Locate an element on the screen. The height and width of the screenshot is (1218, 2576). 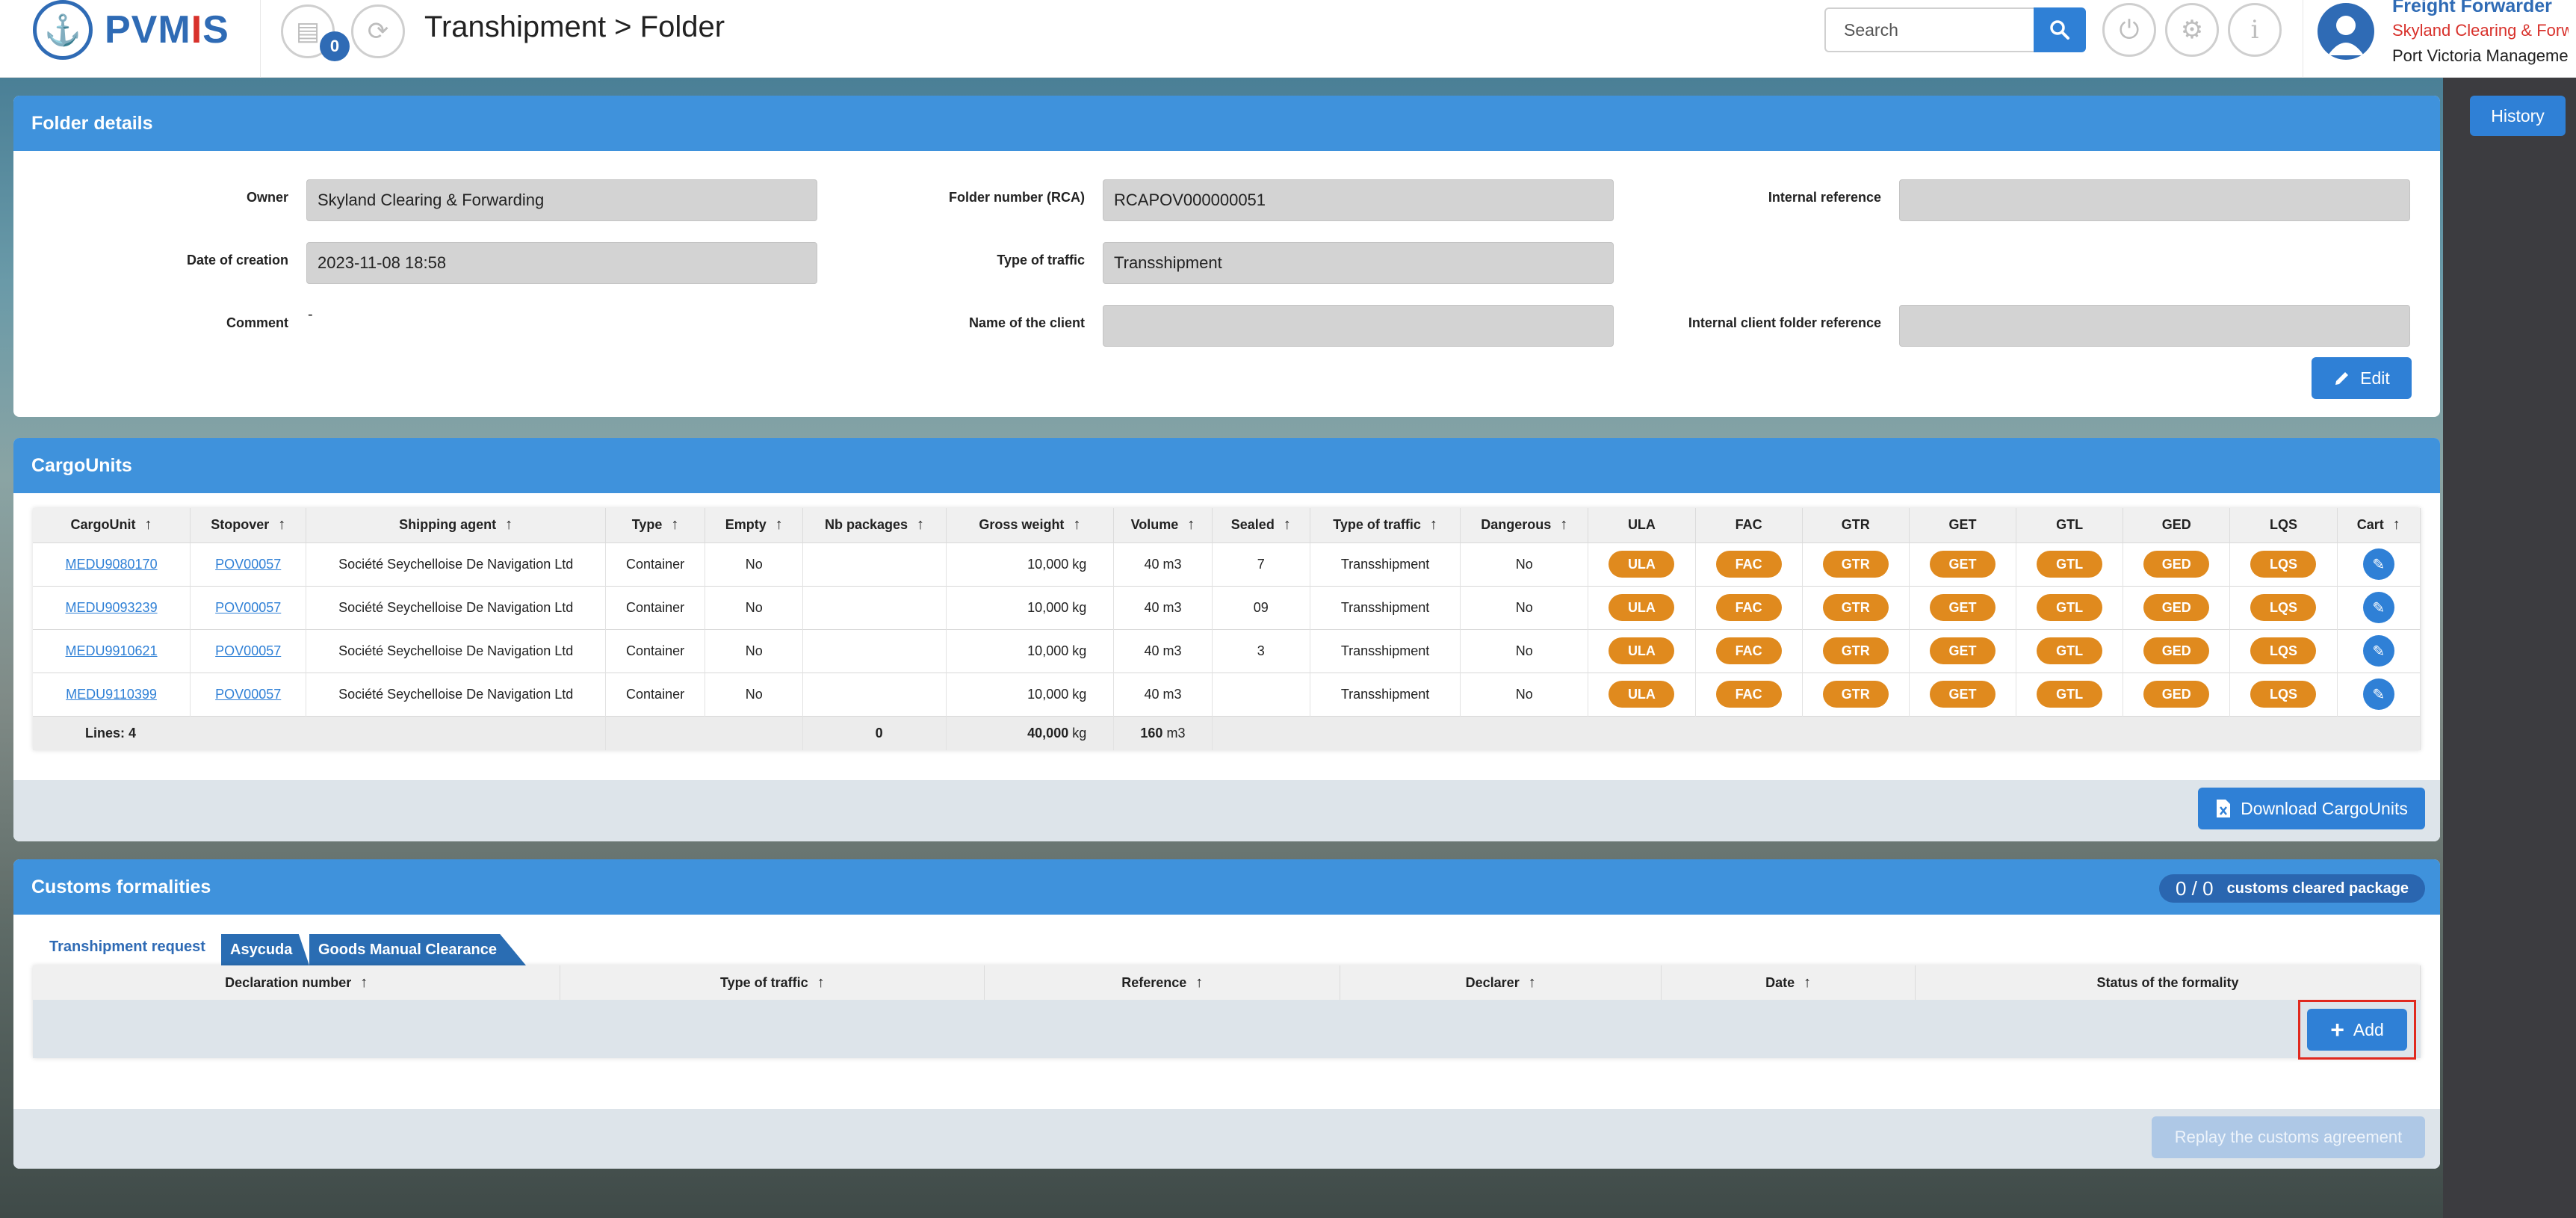
column-header-cart: Cart ↑ is located at coordinates (2379, 525).